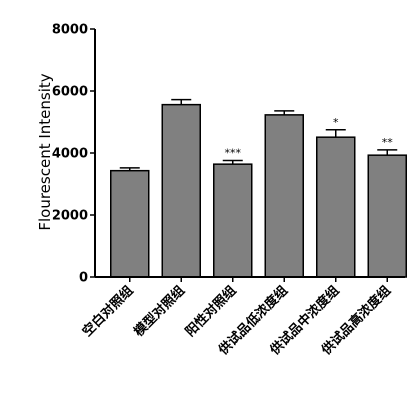 The image size is (420, 401). I want to click on significance-mark-3: ***, so click(233, 152).